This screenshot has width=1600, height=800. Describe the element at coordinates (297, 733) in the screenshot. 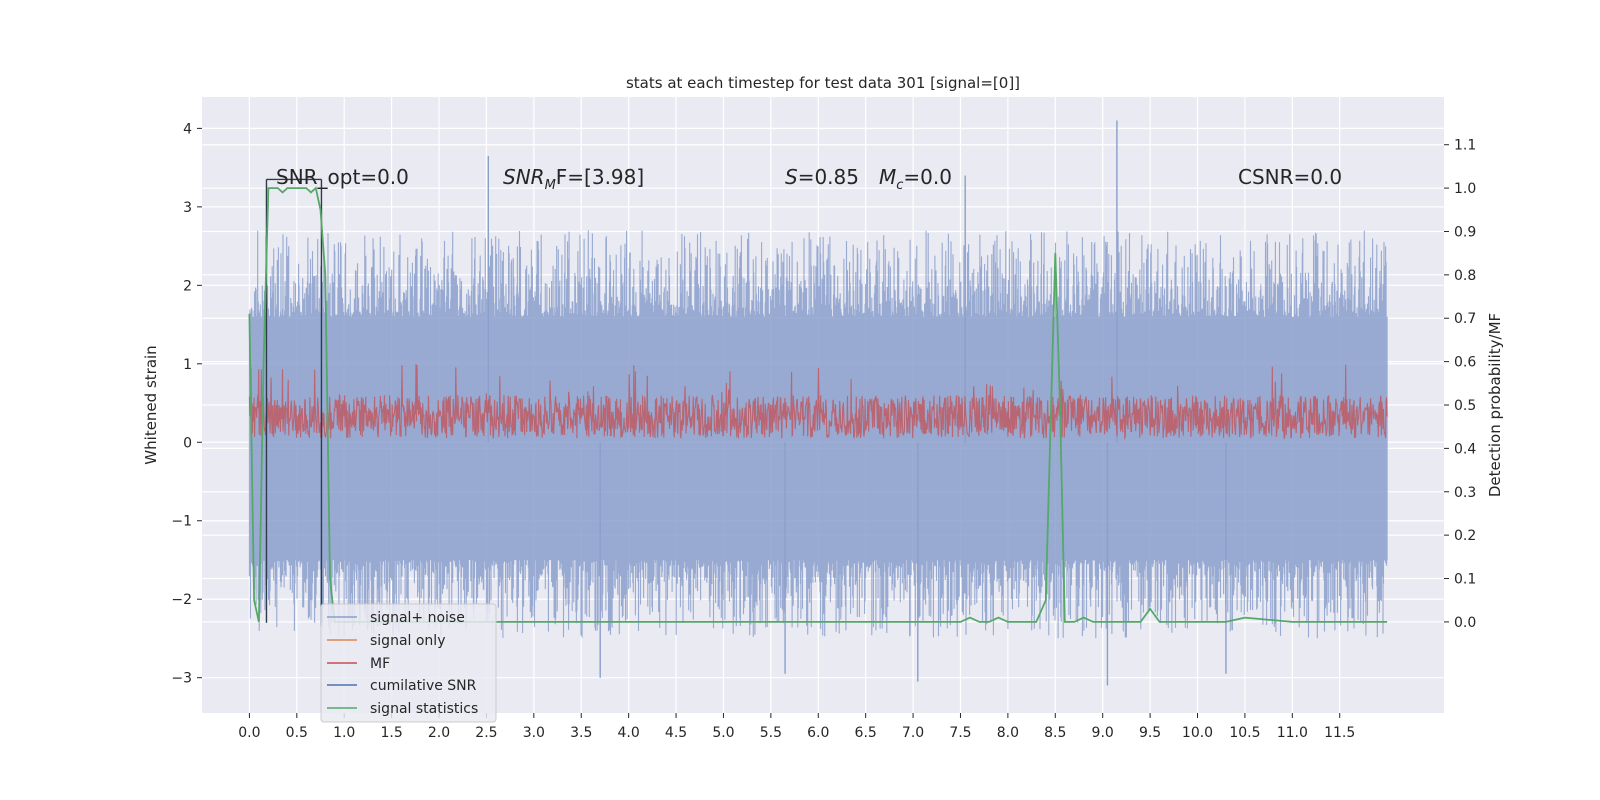

I see `x-tick-label: 0.5` at that location.